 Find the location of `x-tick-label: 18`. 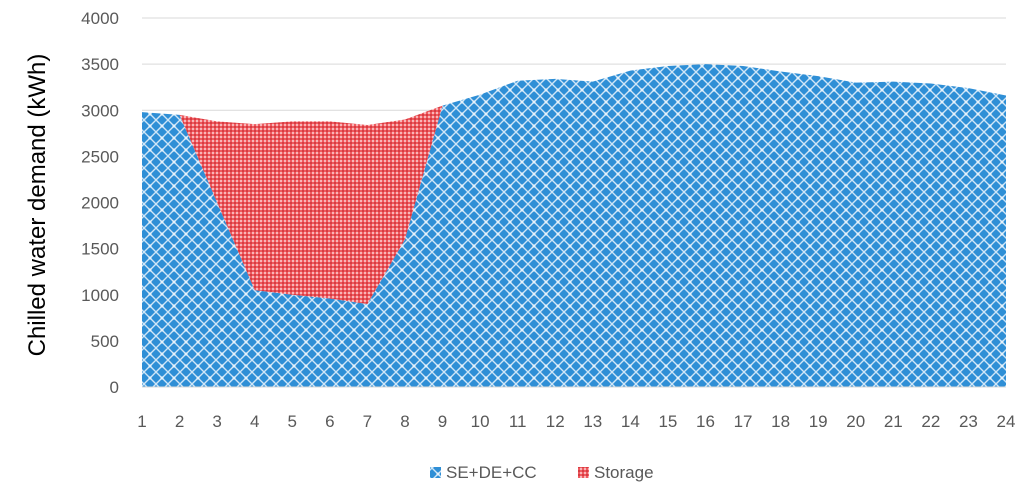

x-tick-label: 18 is located at coordinates (780, 421).